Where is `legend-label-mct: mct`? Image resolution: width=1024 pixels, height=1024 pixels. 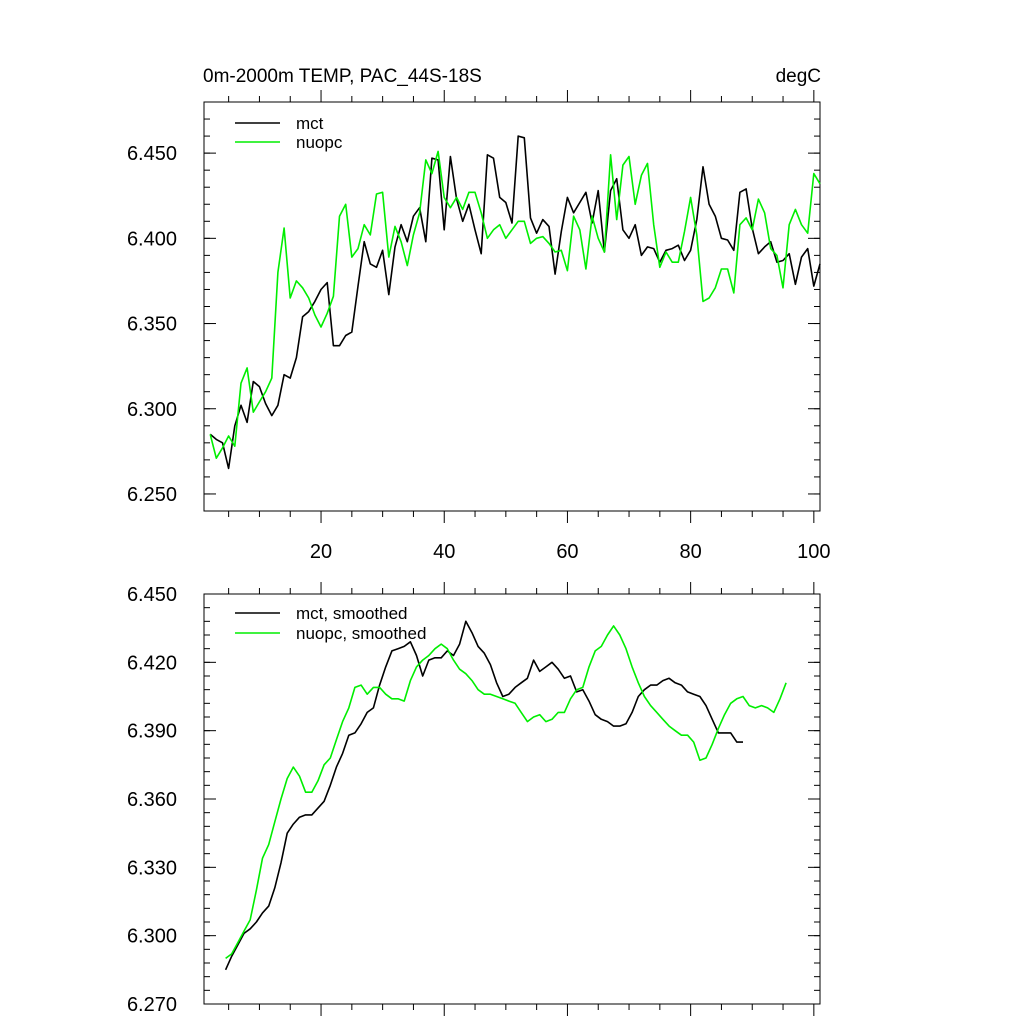 legend-label-mct: mct is located at coordinates (310, 123).